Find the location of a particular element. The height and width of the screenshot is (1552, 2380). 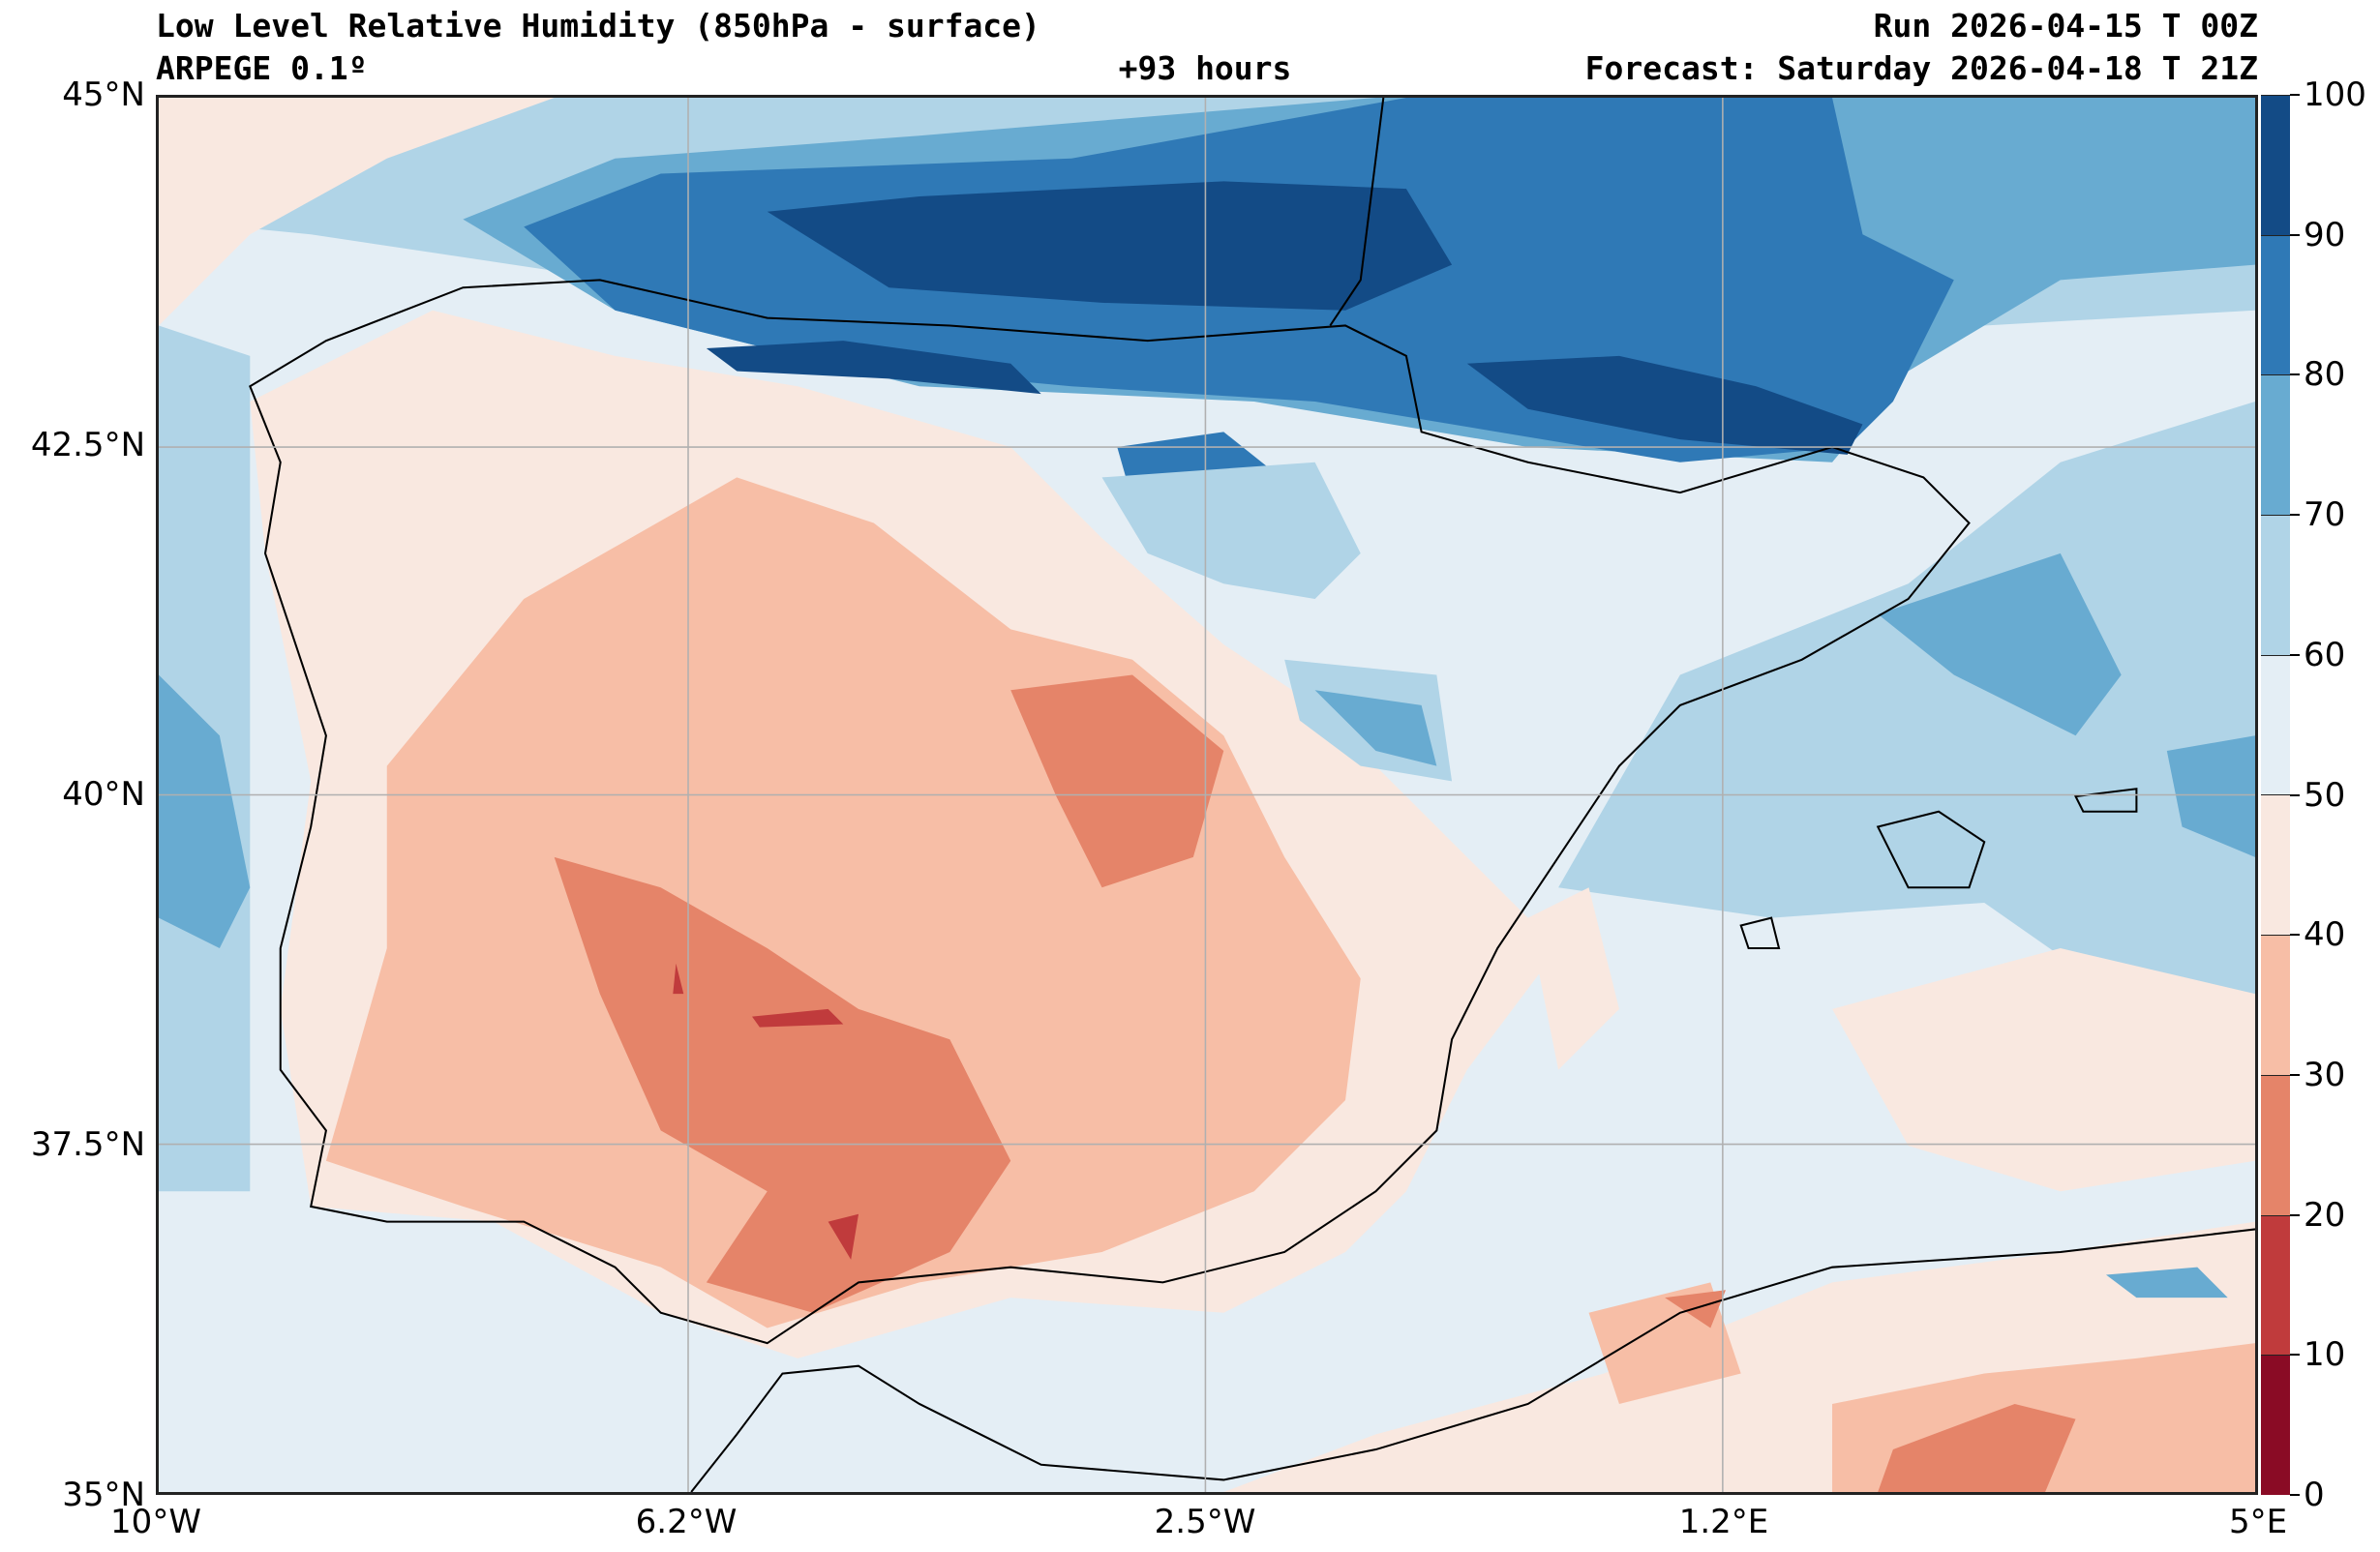

colorbar is located at coordinates (2275, 795).